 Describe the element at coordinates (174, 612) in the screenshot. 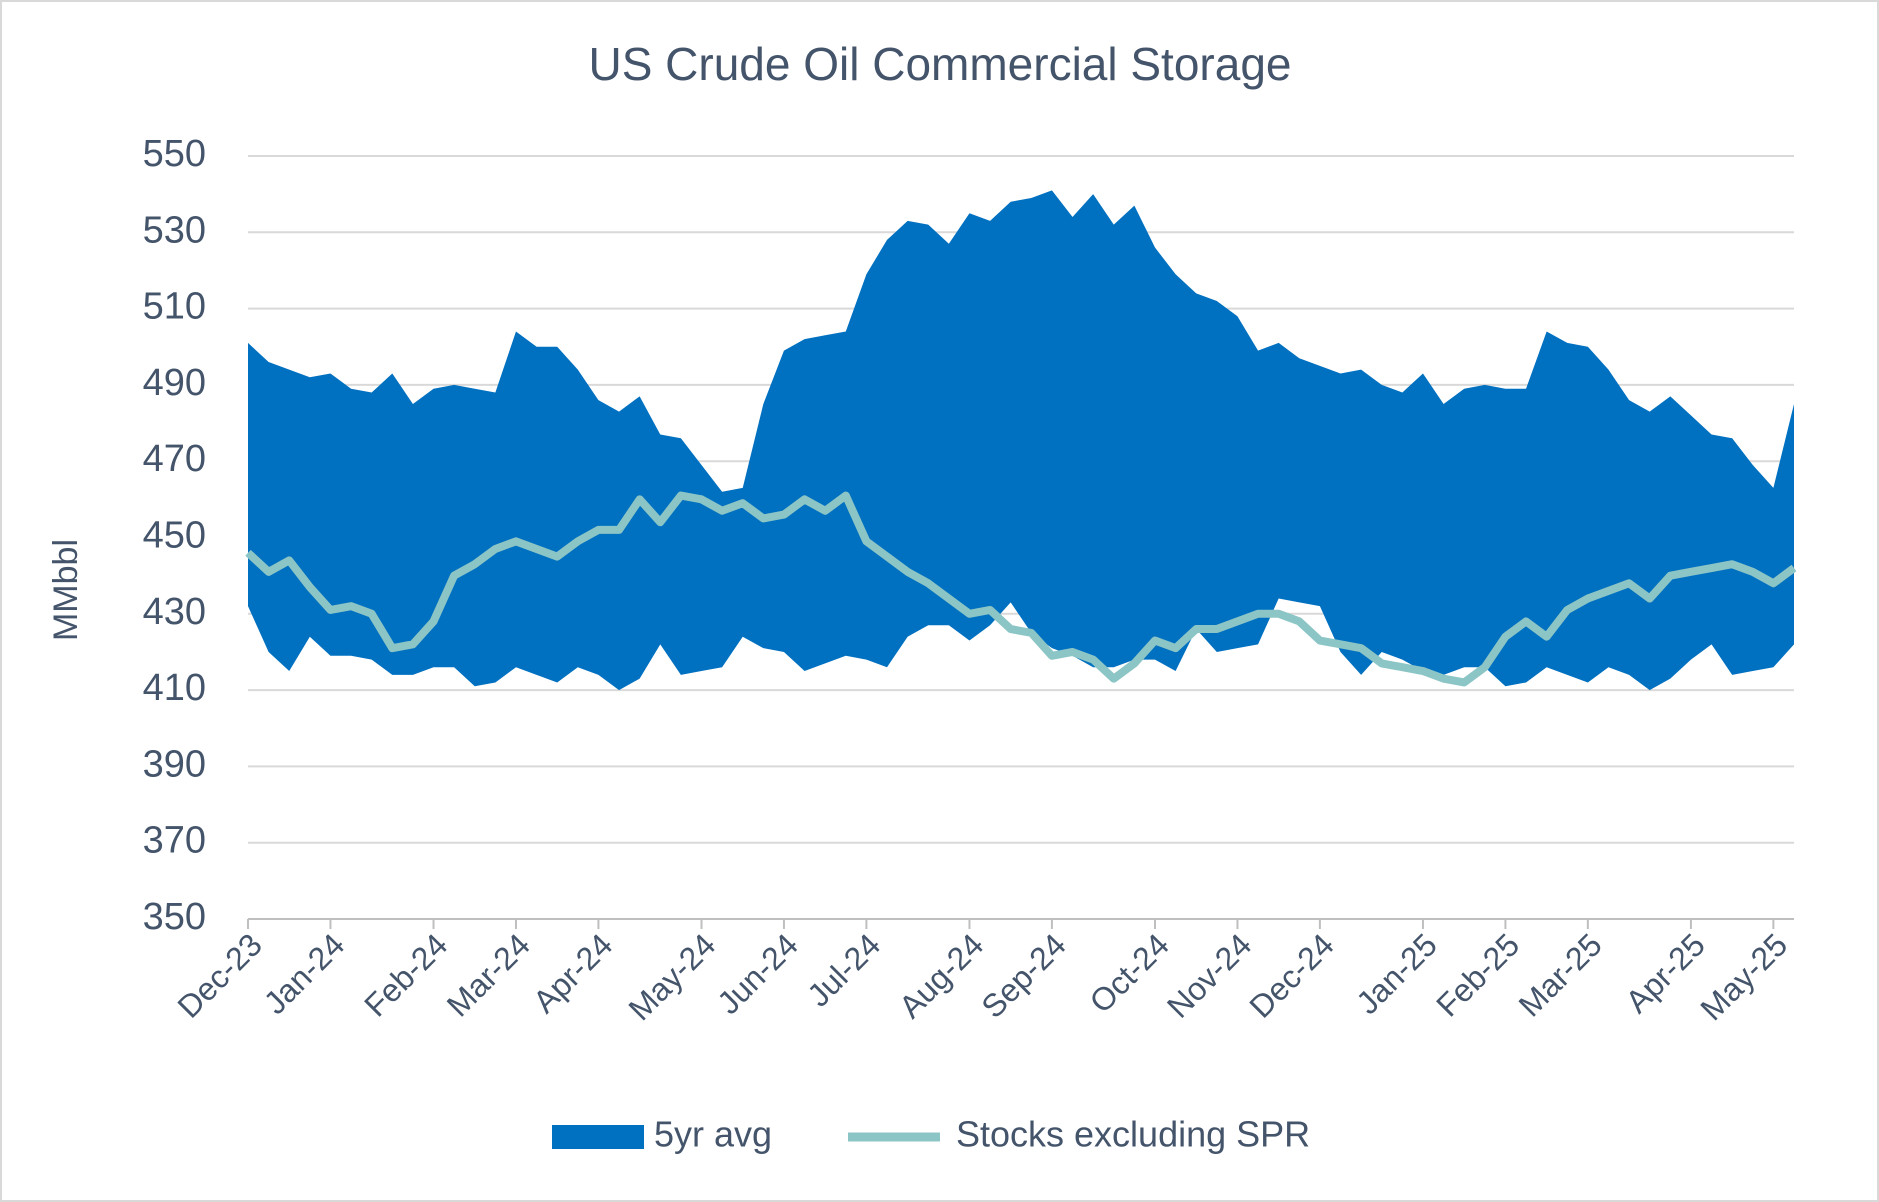

I see `y-tick-label: 430` at that location.